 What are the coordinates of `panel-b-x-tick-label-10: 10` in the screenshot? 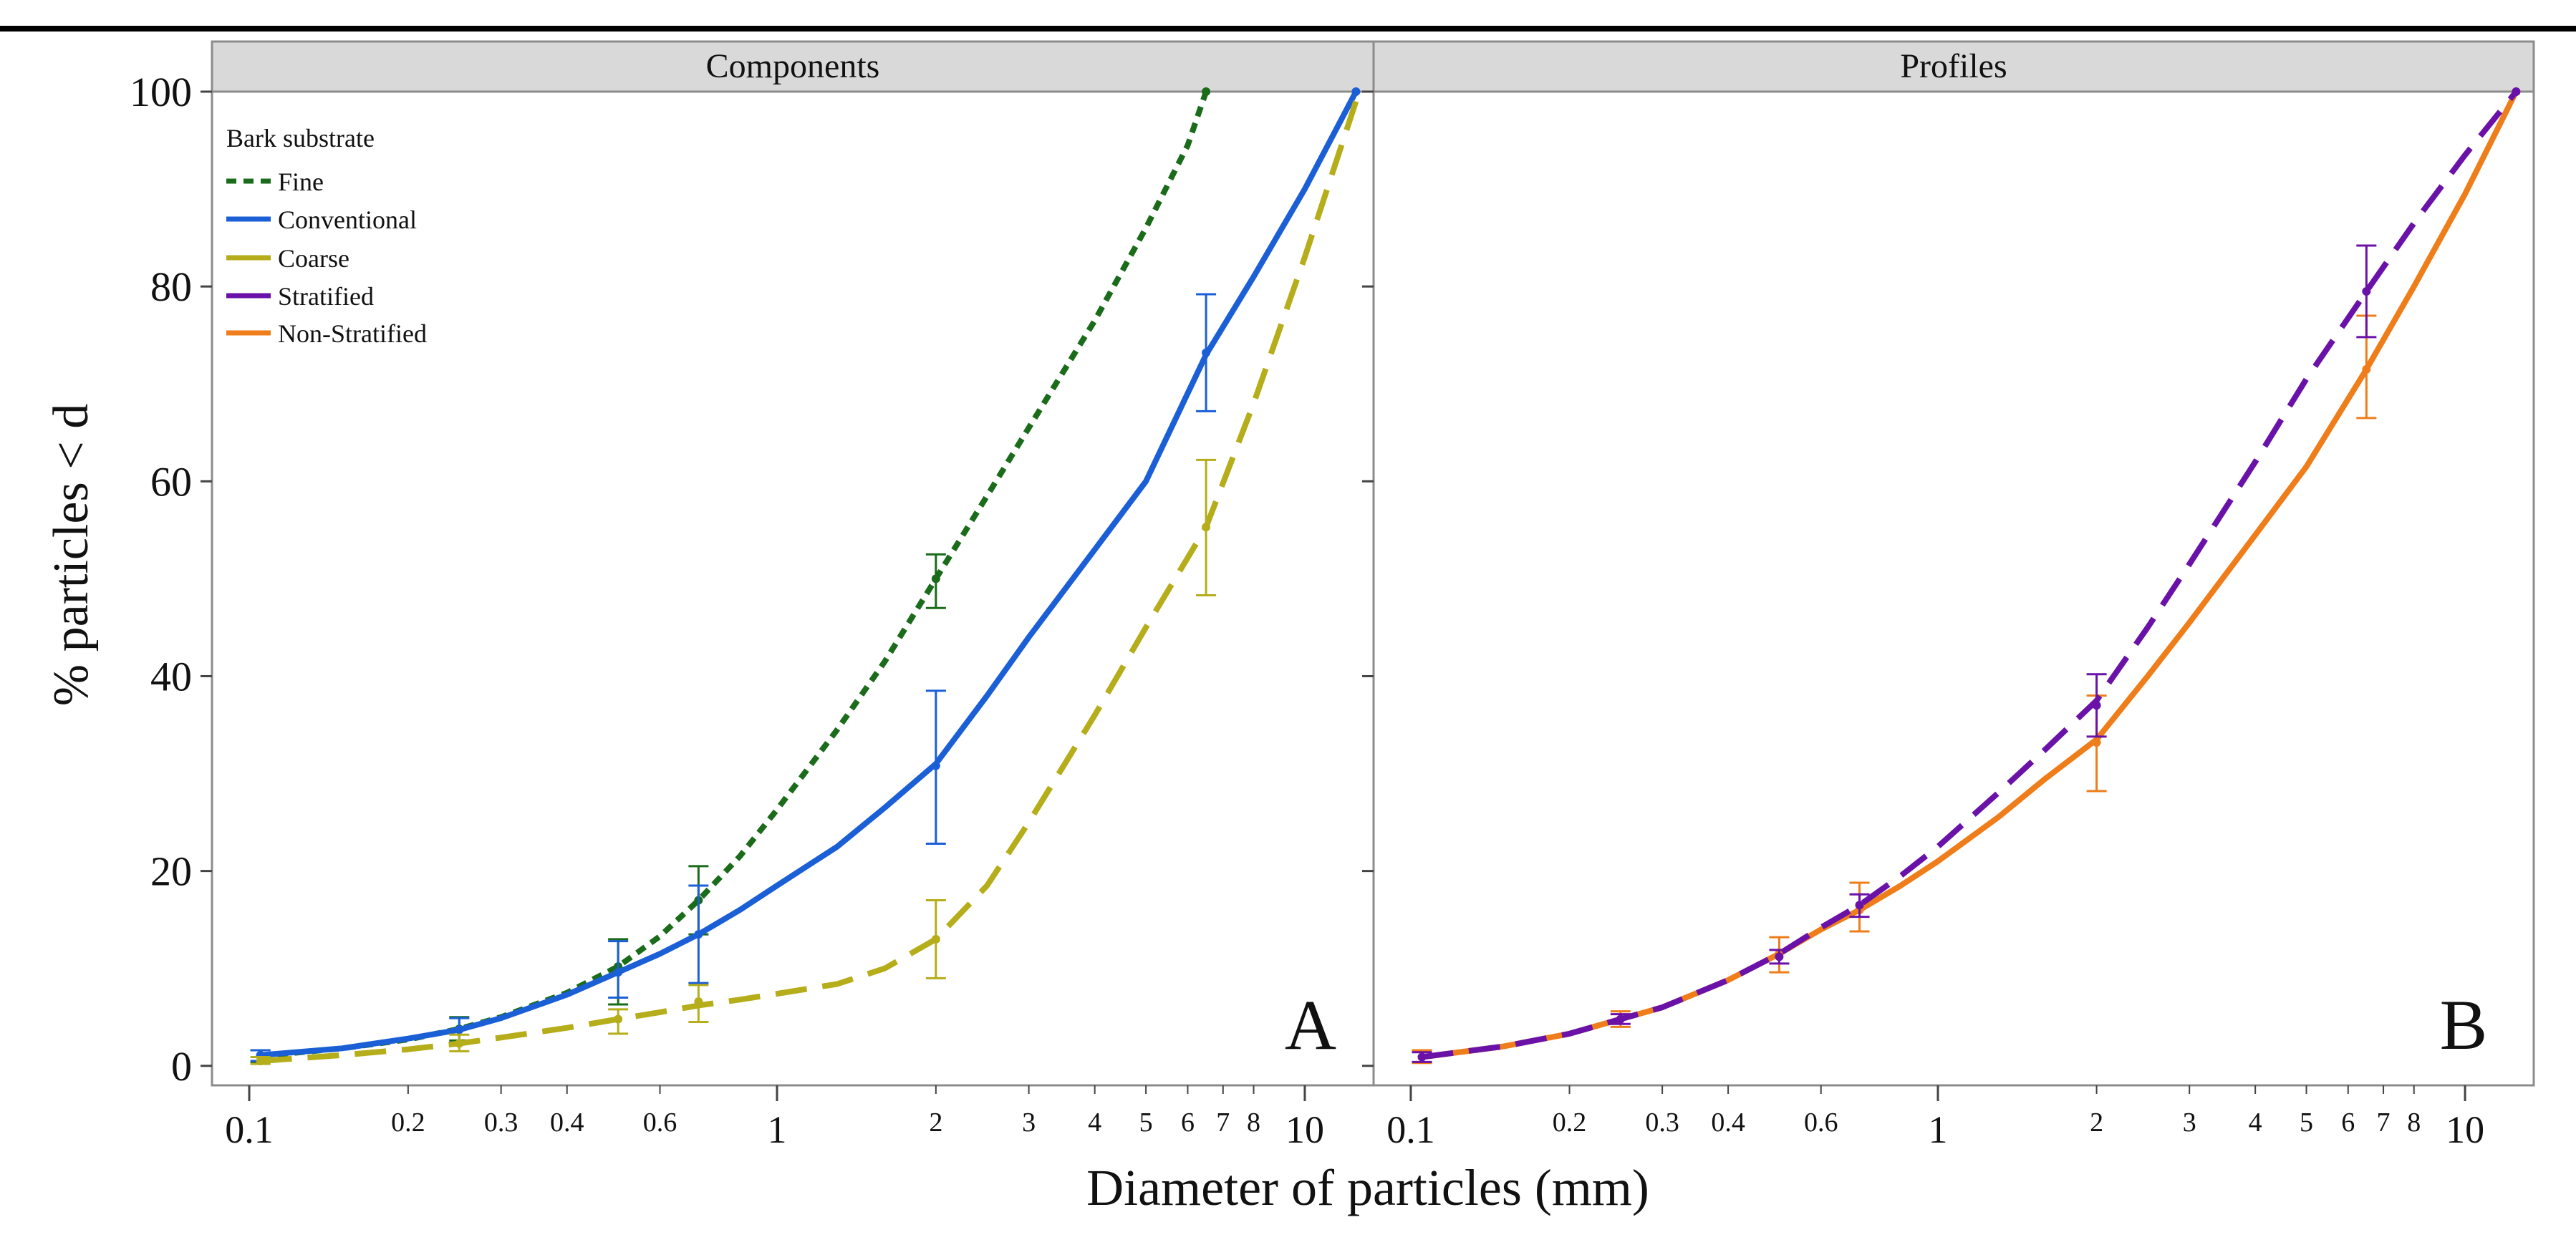 It's located at (2465, 1129).